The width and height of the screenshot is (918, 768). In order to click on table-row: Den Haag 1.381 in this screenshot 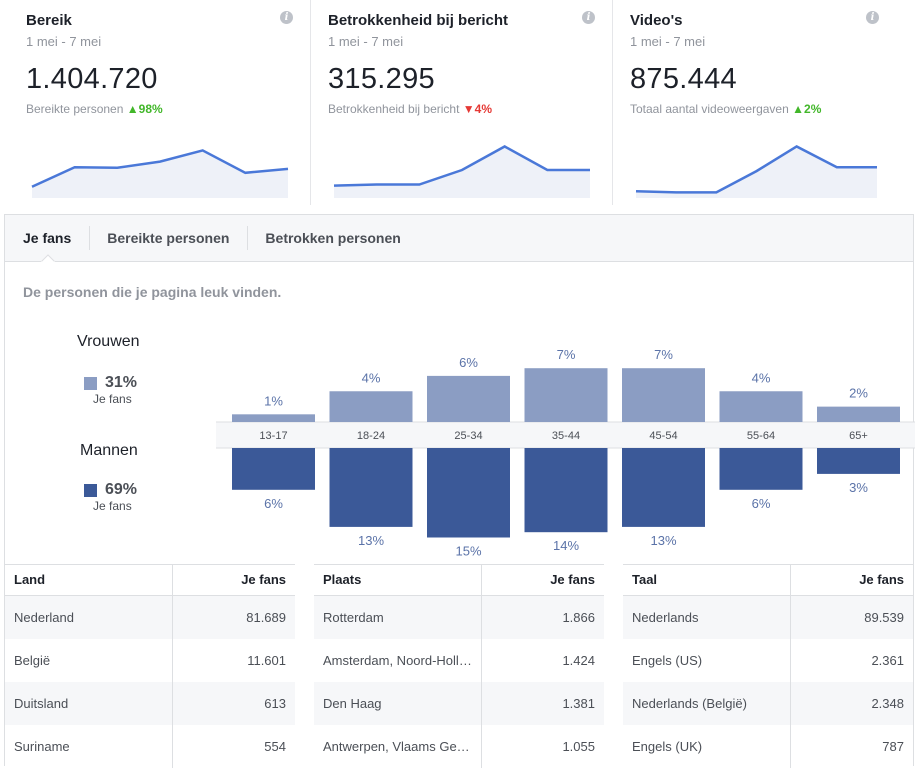, I will do `click(459, 703)`.